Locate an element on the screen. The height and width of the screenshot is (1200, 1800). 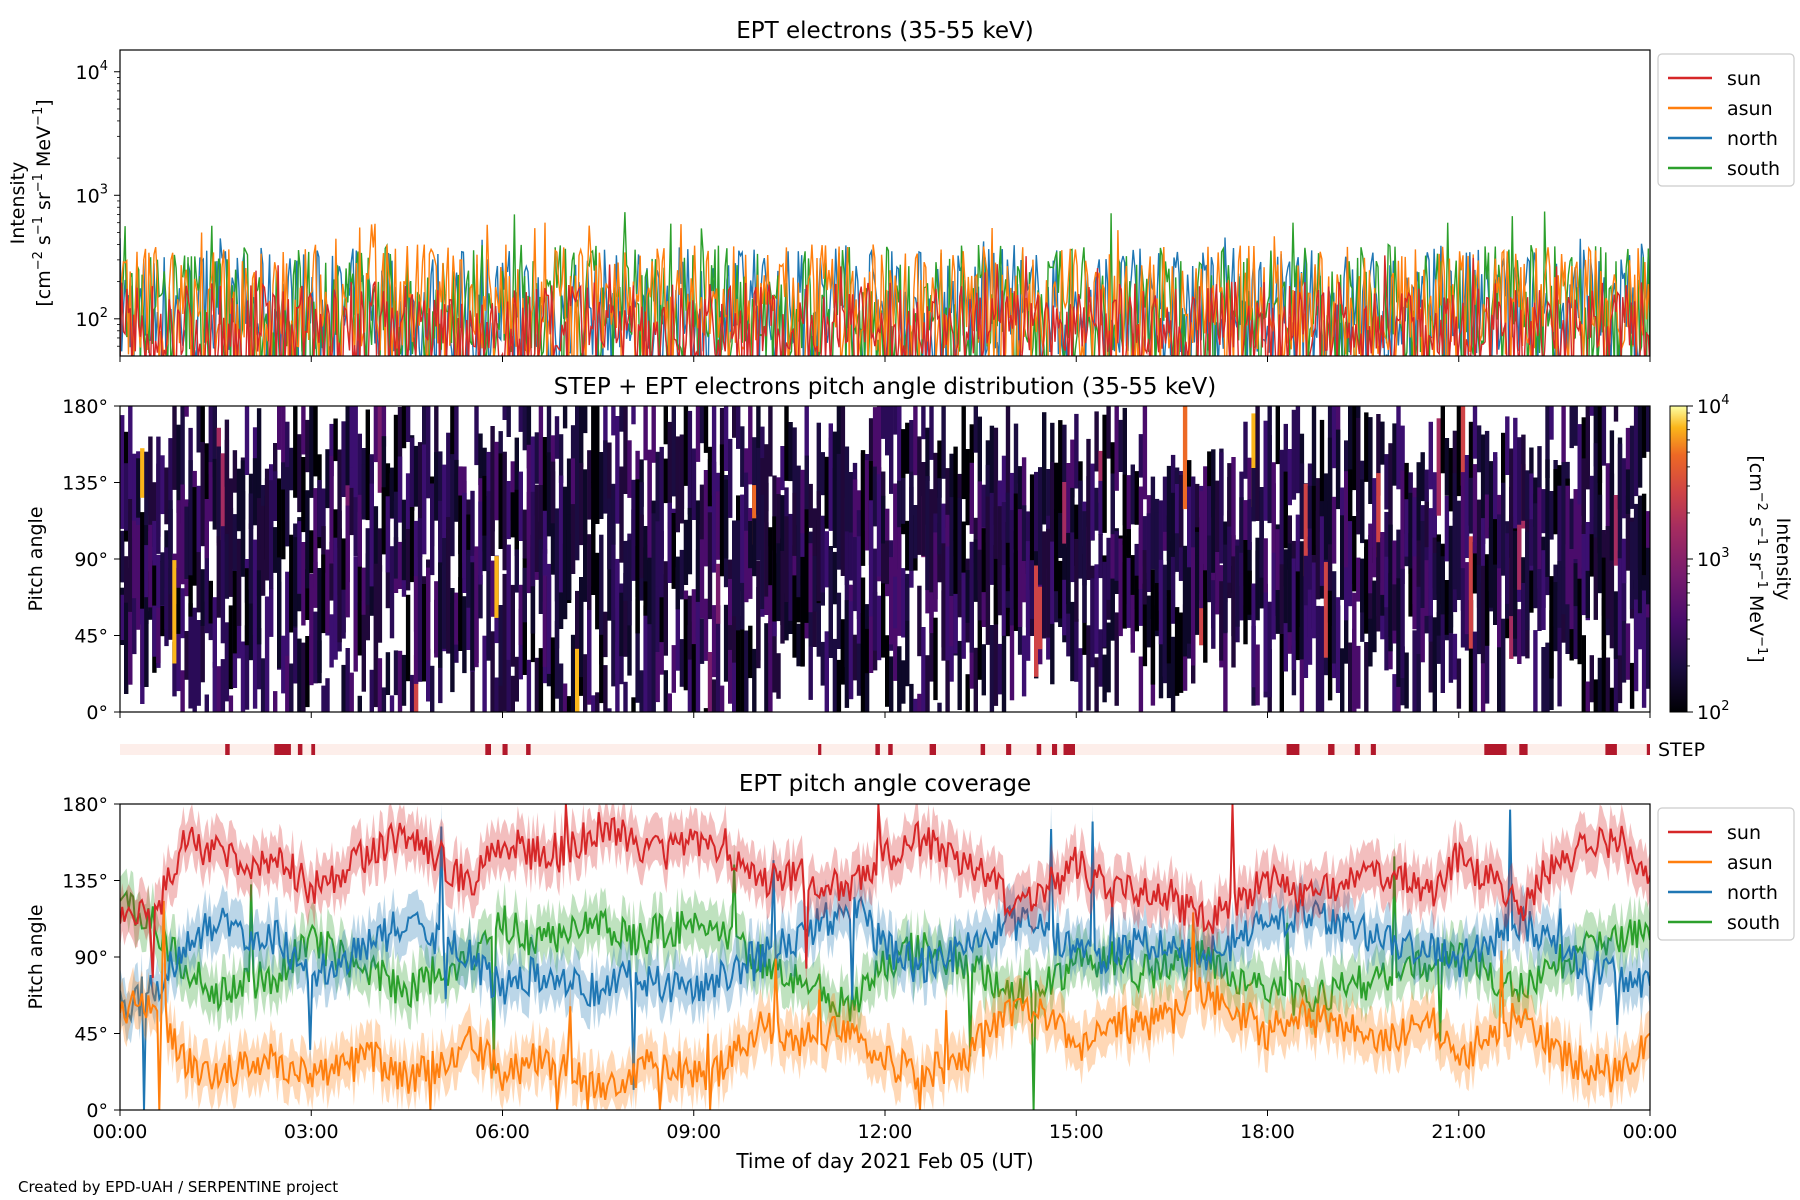
footer-credit: Created by EPD-UAH / SERPENTINE project is located at coordinates (178, 1187).